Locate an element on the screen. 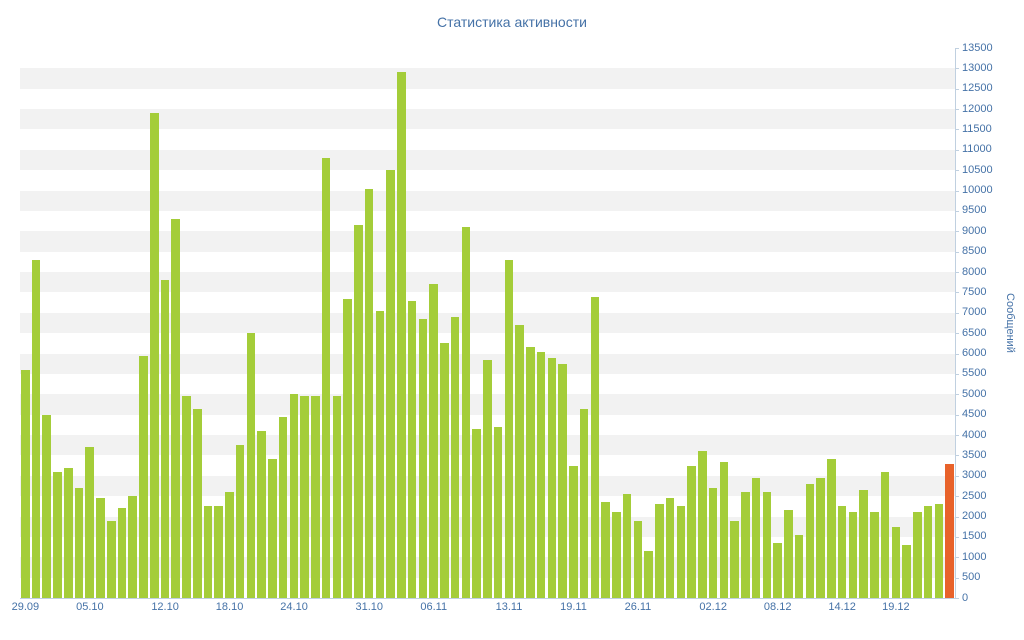  x-tick-label: 18.10 is located at coordinates (229, 607).